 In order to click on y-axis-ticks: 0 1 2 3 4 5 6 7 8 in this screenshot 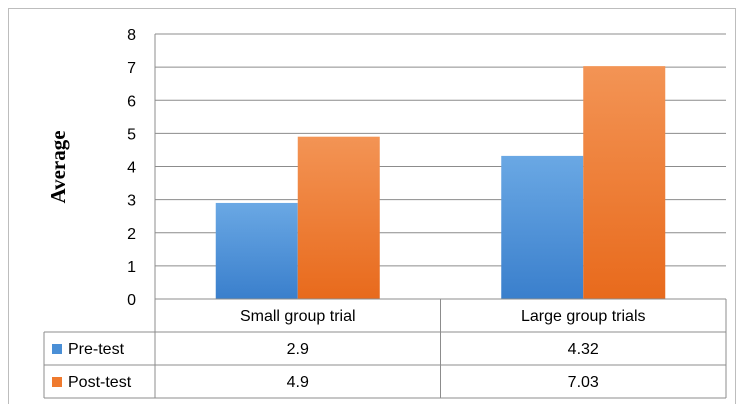, I will do `click(131, 168)`.